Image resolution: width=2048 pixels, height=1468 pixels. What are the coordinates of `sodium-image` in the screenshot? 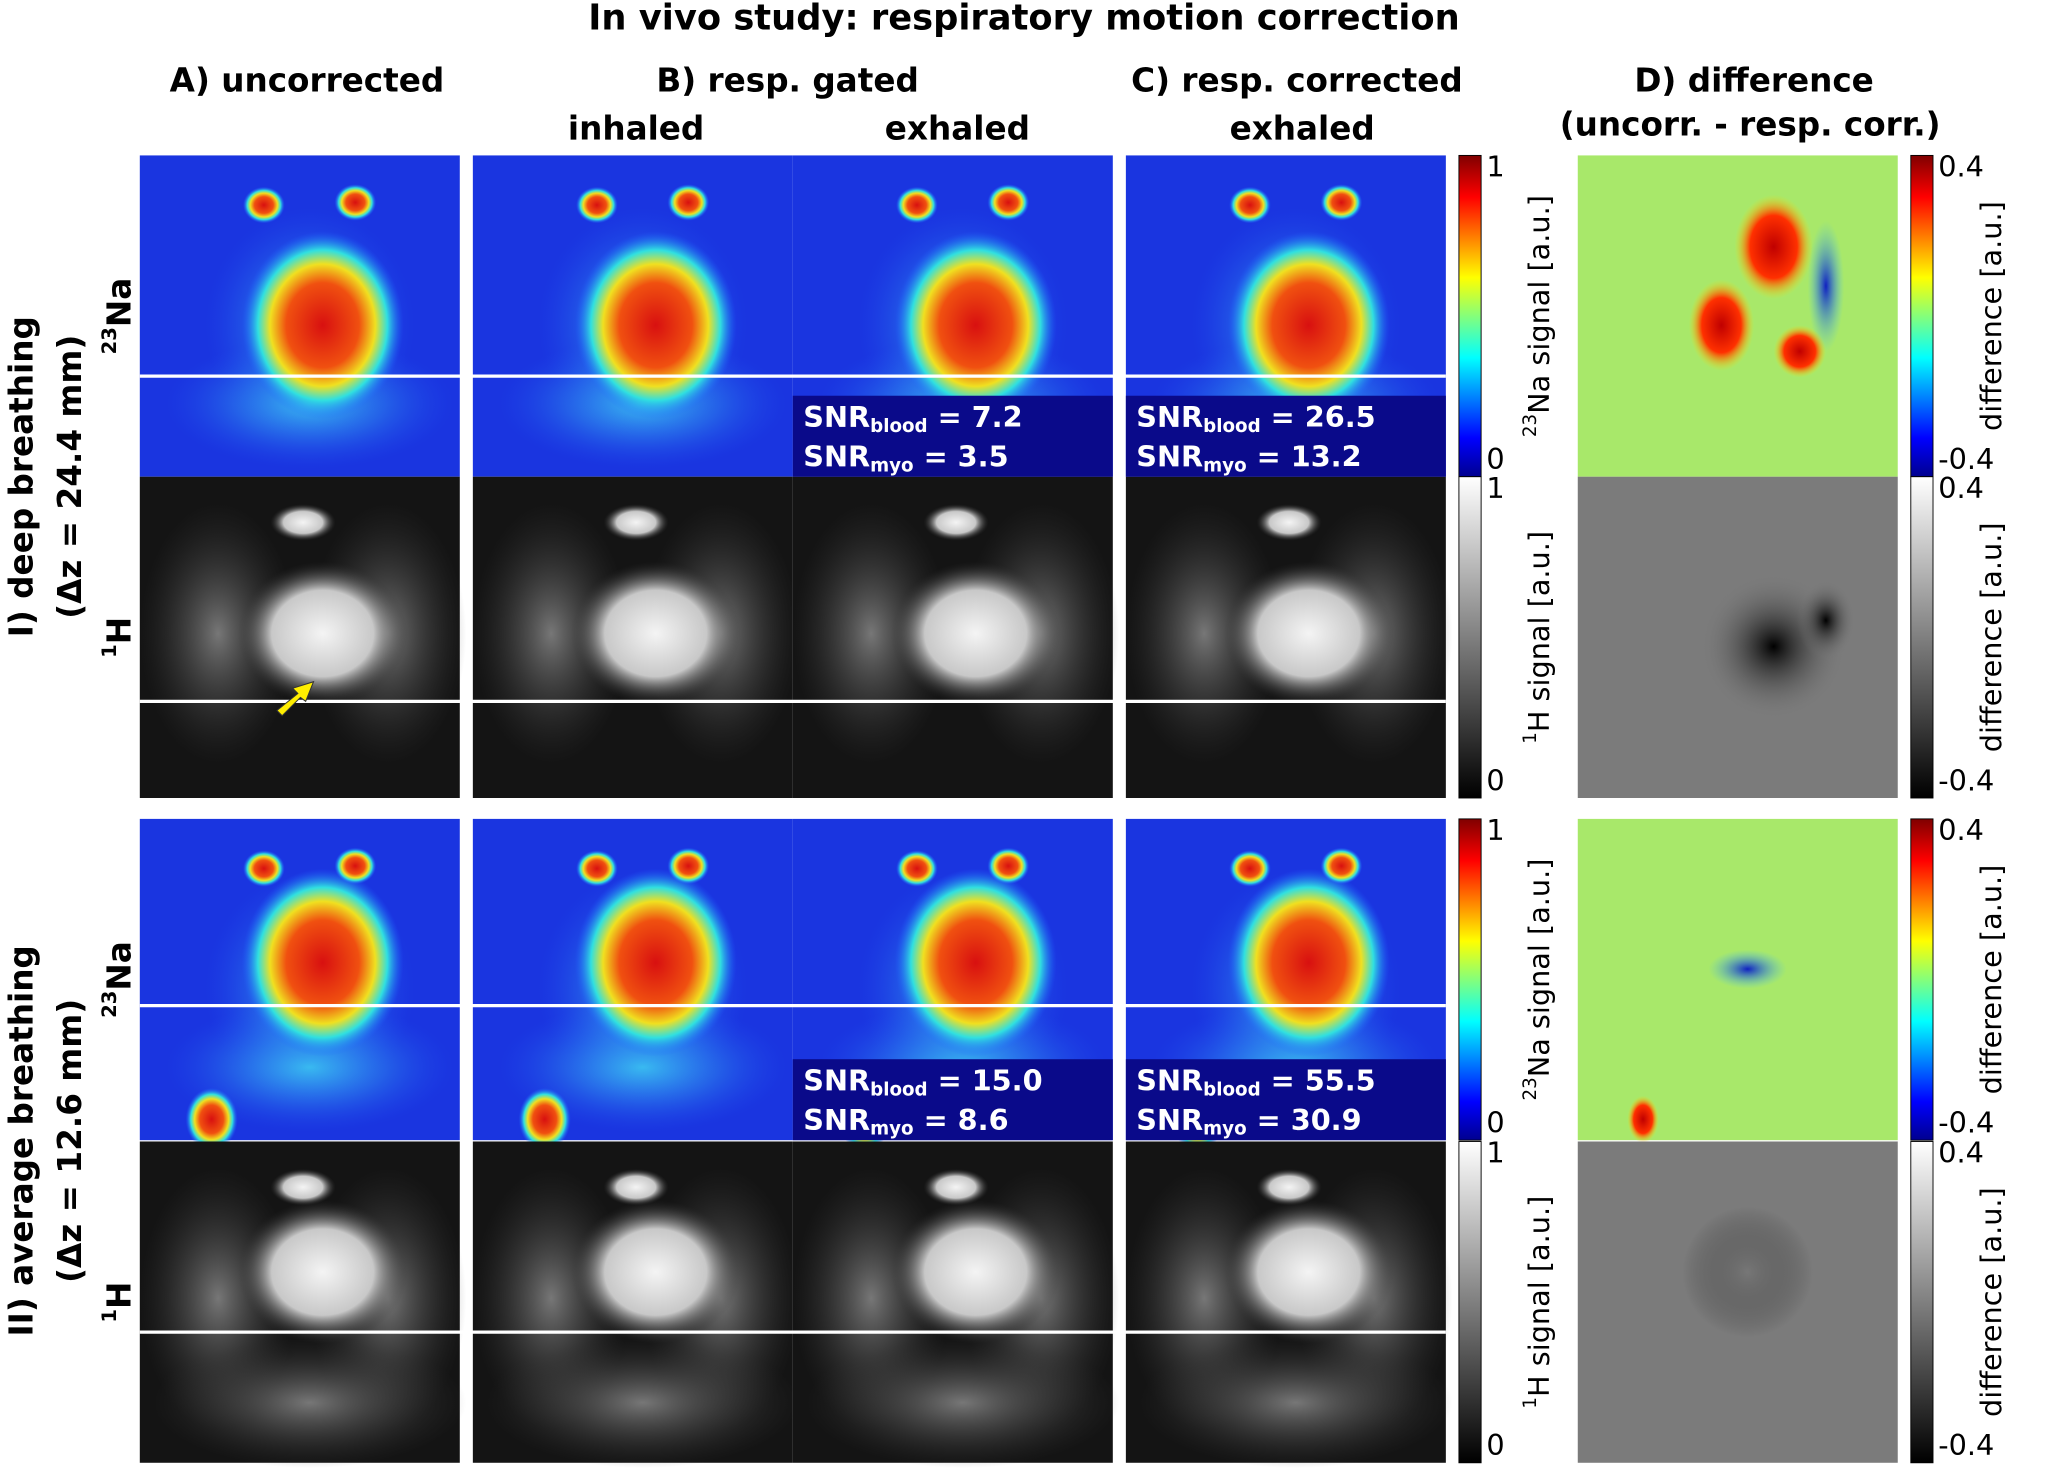 It's located at (632, 984).